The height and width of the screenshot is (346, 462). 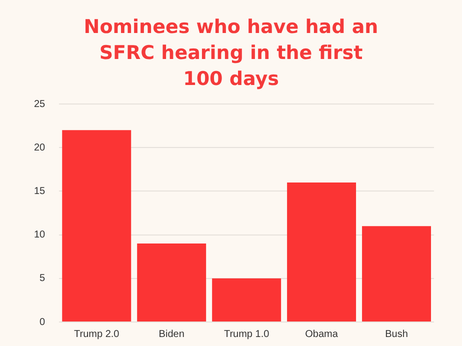 What do you see at coordinates (40, 191) in the screenshot?
I see `y-tick-label: 15` at bounding box center [40, 191].